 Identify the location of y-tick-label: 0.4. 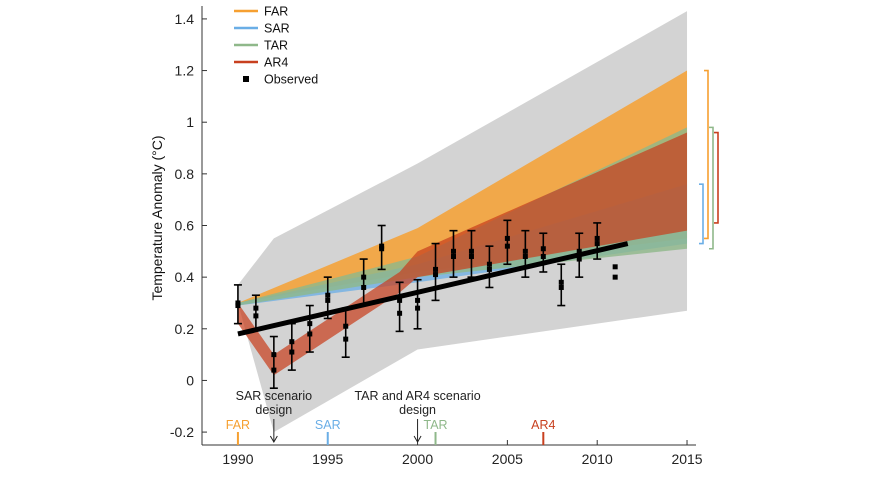
(185, 277).